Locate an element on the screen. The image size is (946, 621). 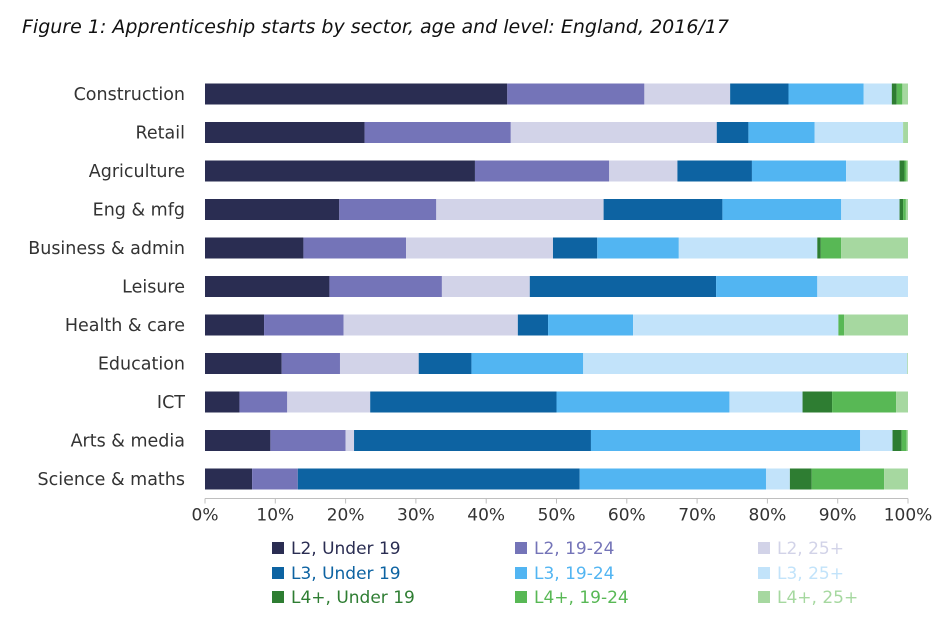
x-tick-label: 0% is located at coordinates (205, 516).